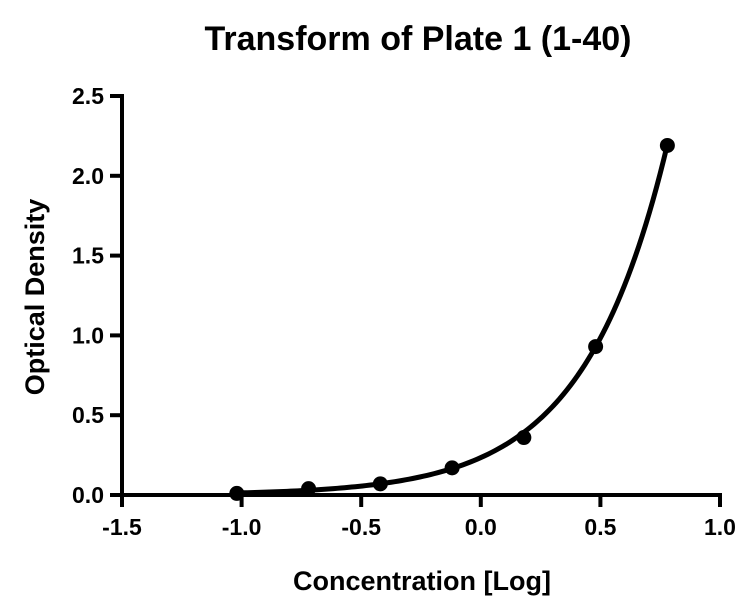 The image size is (753, 612). What do you see at coordinates (419, 517) in the screenshot?
I see `x-axis-ticks: -1.5 -1.0 -0.5 0.0 0.5 1.0` at bounding box center [419, 517].